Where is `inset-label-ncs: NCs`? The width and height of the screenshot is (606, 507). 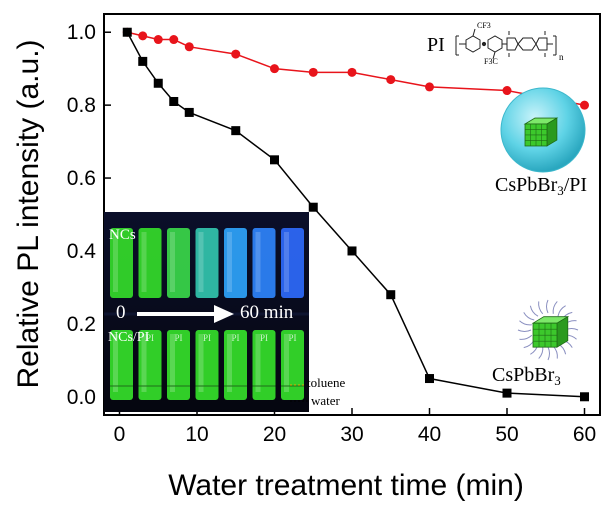
inset-label-ncs: NCs is located at coordinates (122, 235).